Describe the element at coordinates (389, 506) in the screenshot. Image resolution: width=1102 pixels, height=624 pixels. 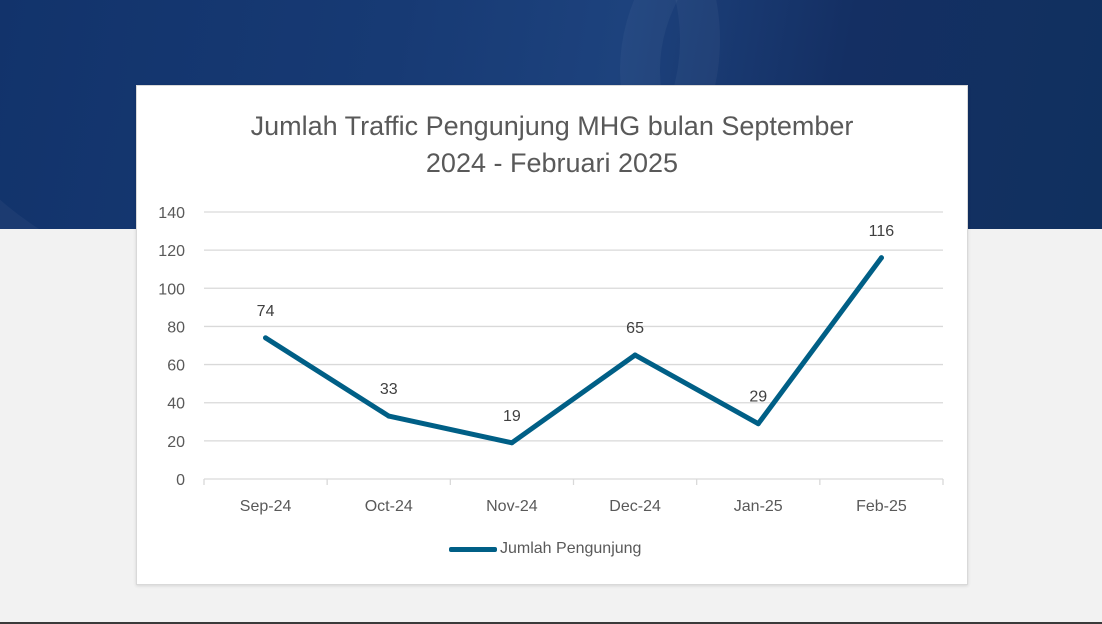
I see `x-tick-label: Oct-24` at that location.